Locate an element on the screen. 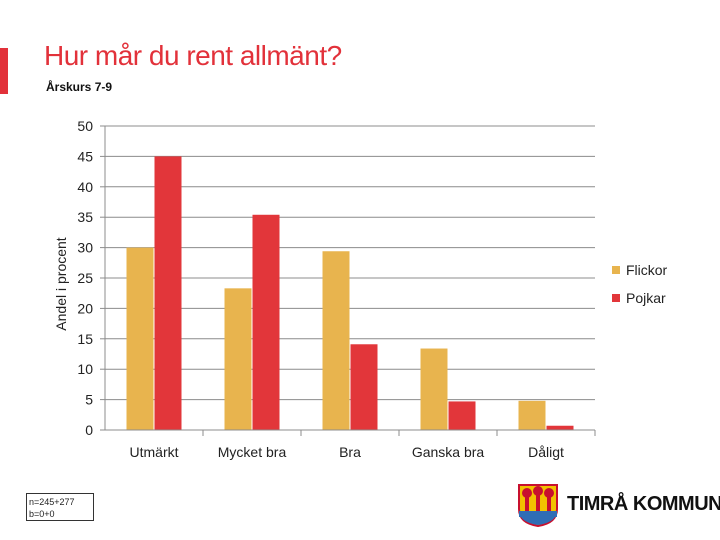 The height and width of the screenshot is (540, 720). timra-kommun-logo: TIMRÅ KOMMUN is located at coordinates (618, 505).